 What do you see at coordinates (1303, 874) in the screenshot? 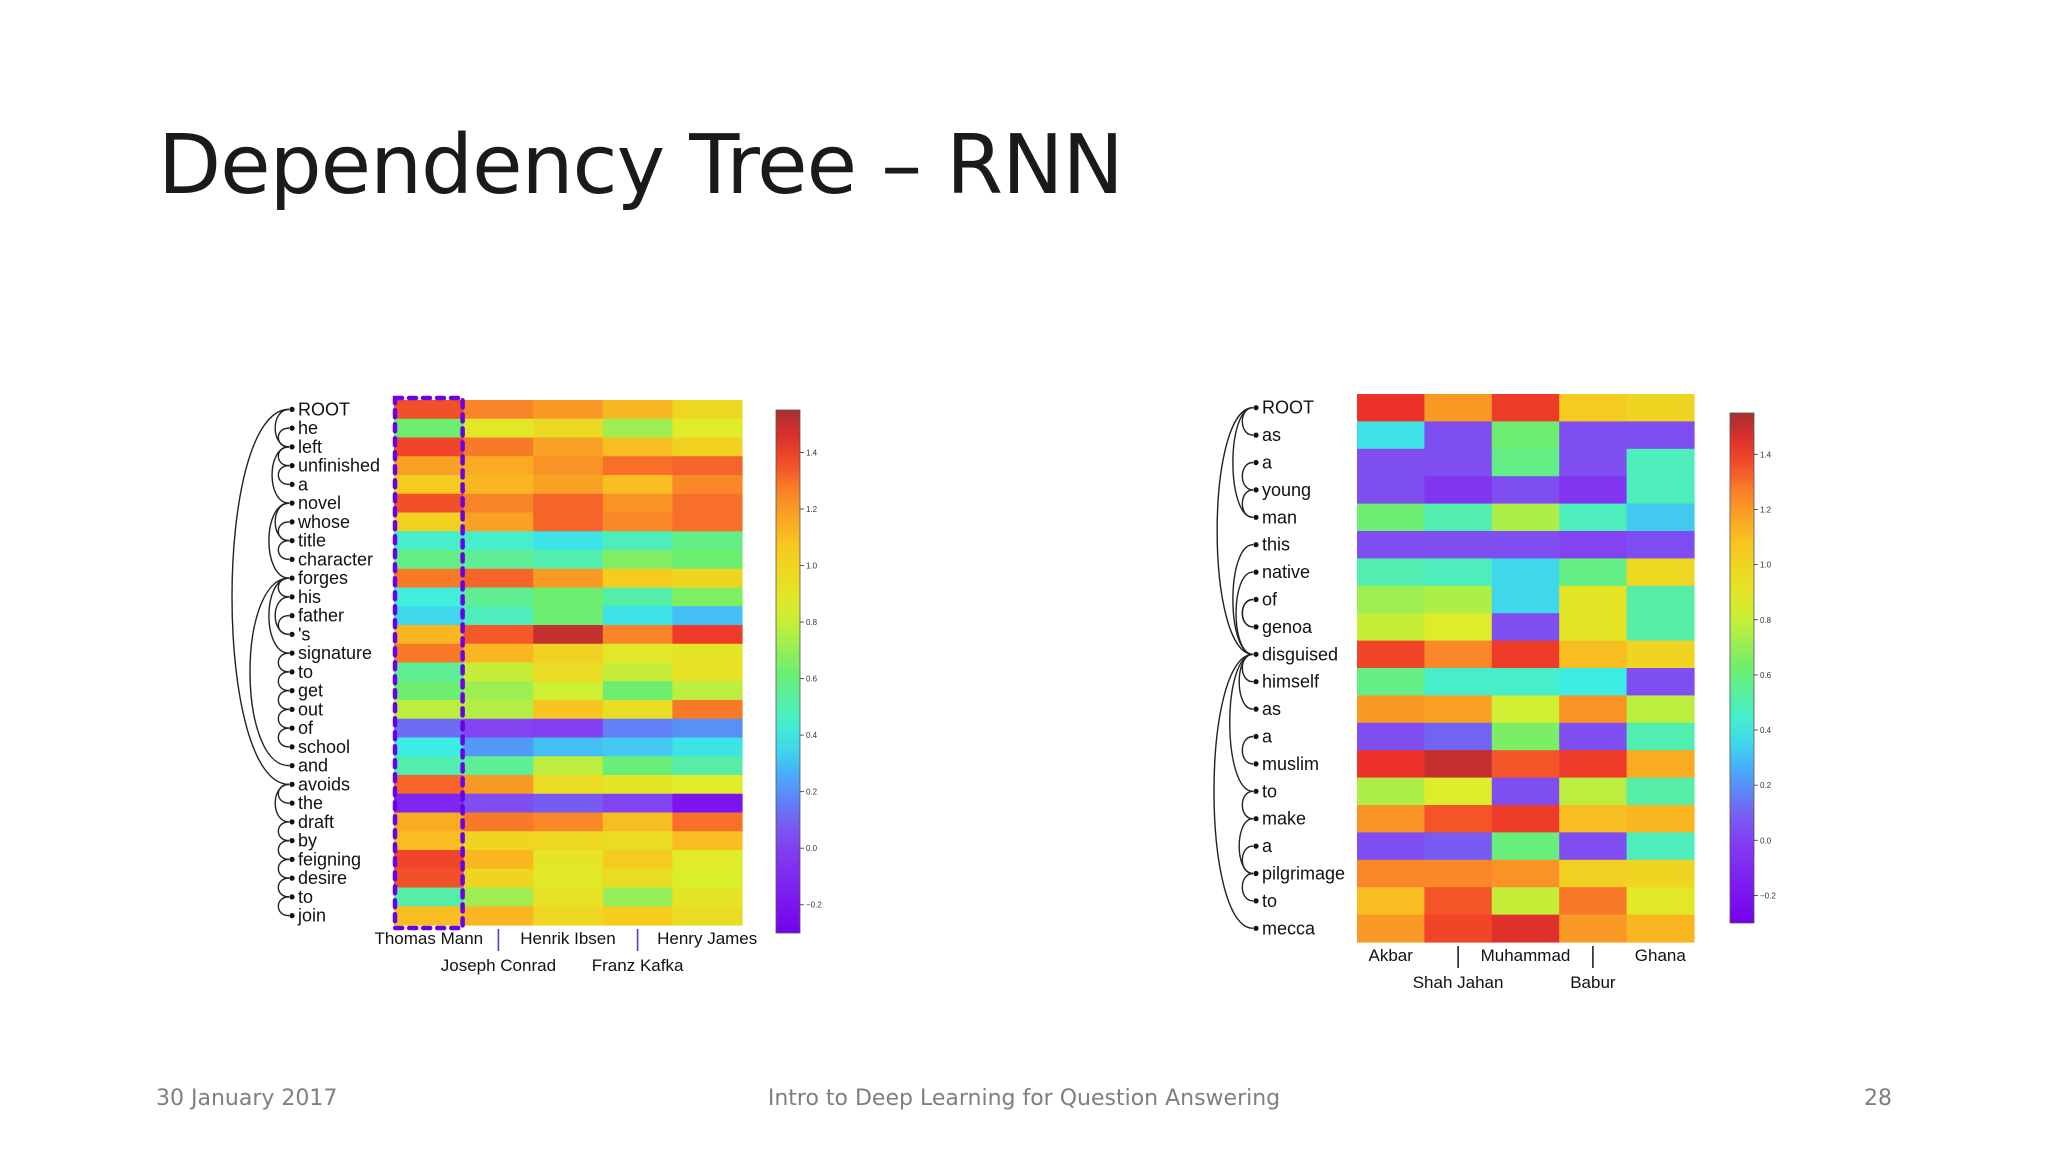
I see `row-word-label: pilgrimage` at bounding box center [1303, 874].